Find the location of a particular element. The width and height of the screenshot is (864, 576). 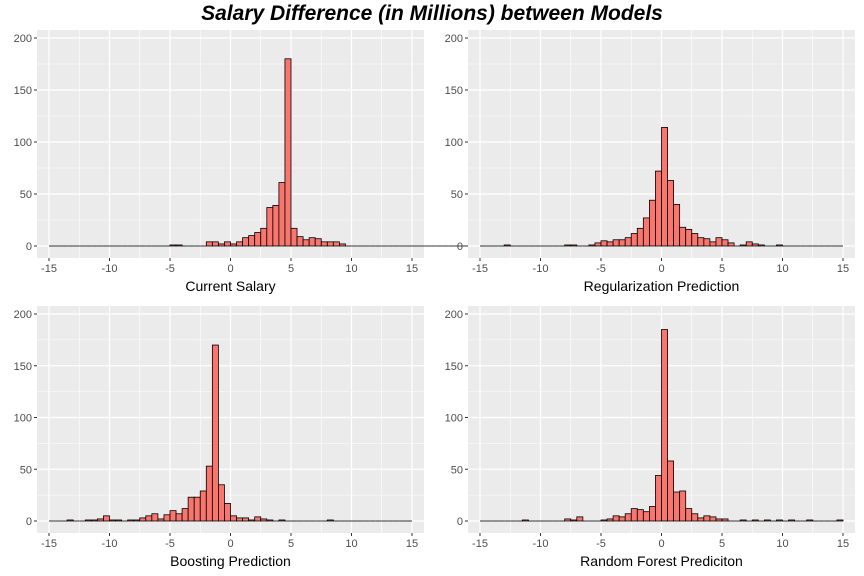

x-tick-label: 0 is located at coordinates (661, 544).